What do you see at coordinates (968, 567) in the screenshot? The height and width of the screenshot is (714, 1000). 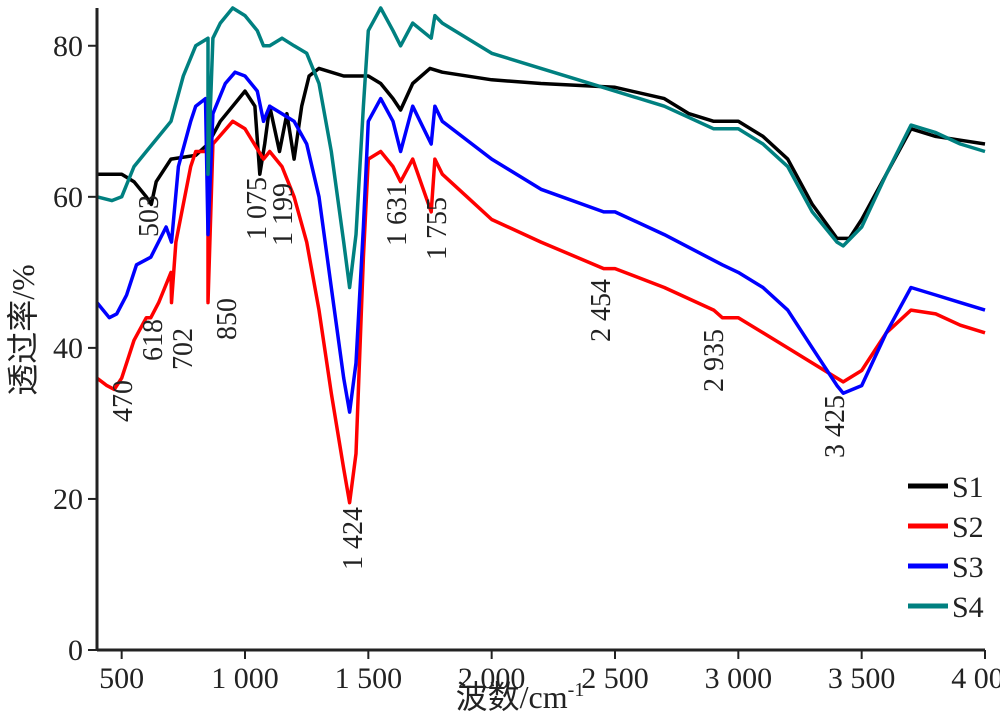 I see `legend-label-s3: S3` at bounding box center [968, 567].